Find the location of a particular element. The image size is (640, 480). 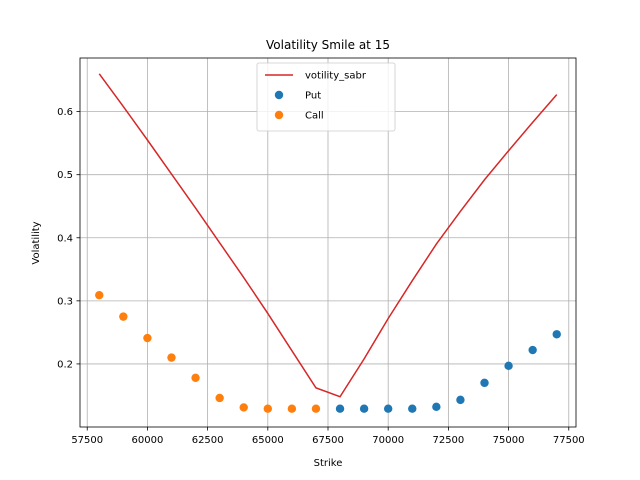

y-tick-label: 0.5 is located at coordinates (65, 175).